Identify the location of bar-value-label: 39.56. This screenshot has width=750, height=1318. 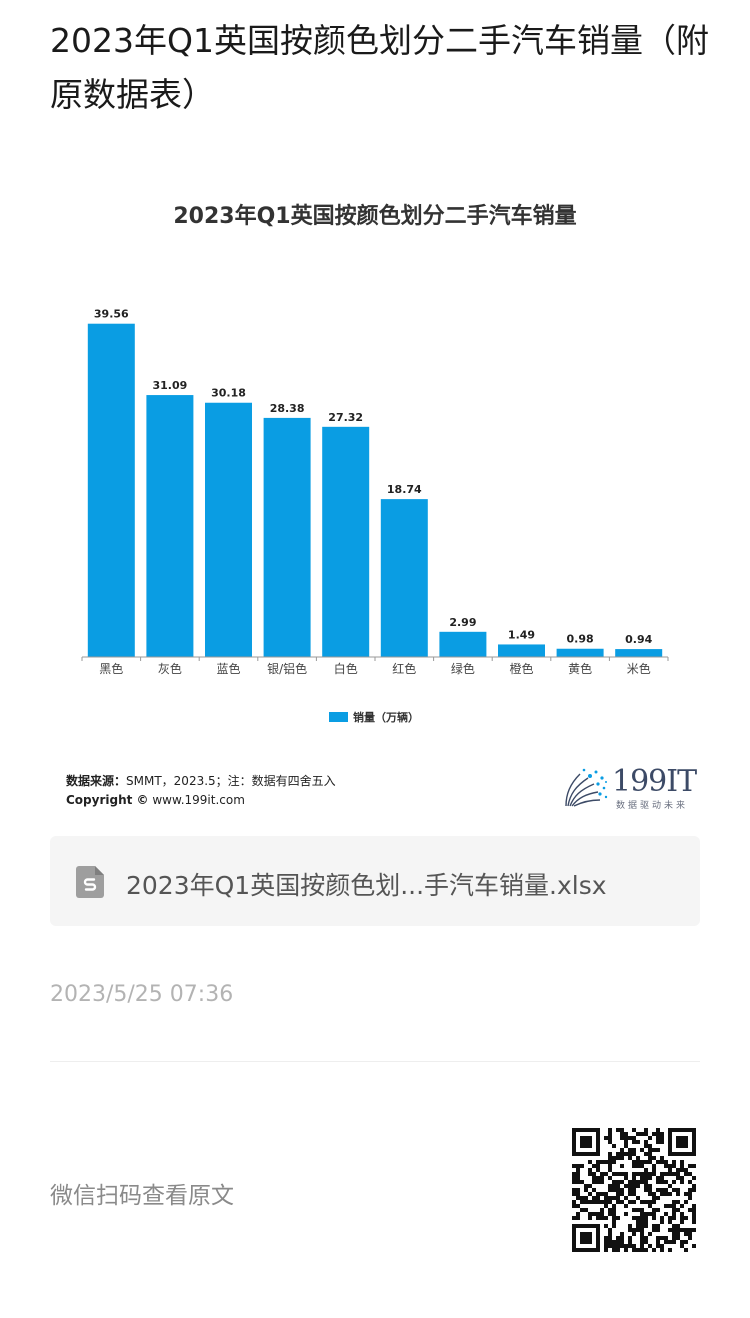
(111, 314).